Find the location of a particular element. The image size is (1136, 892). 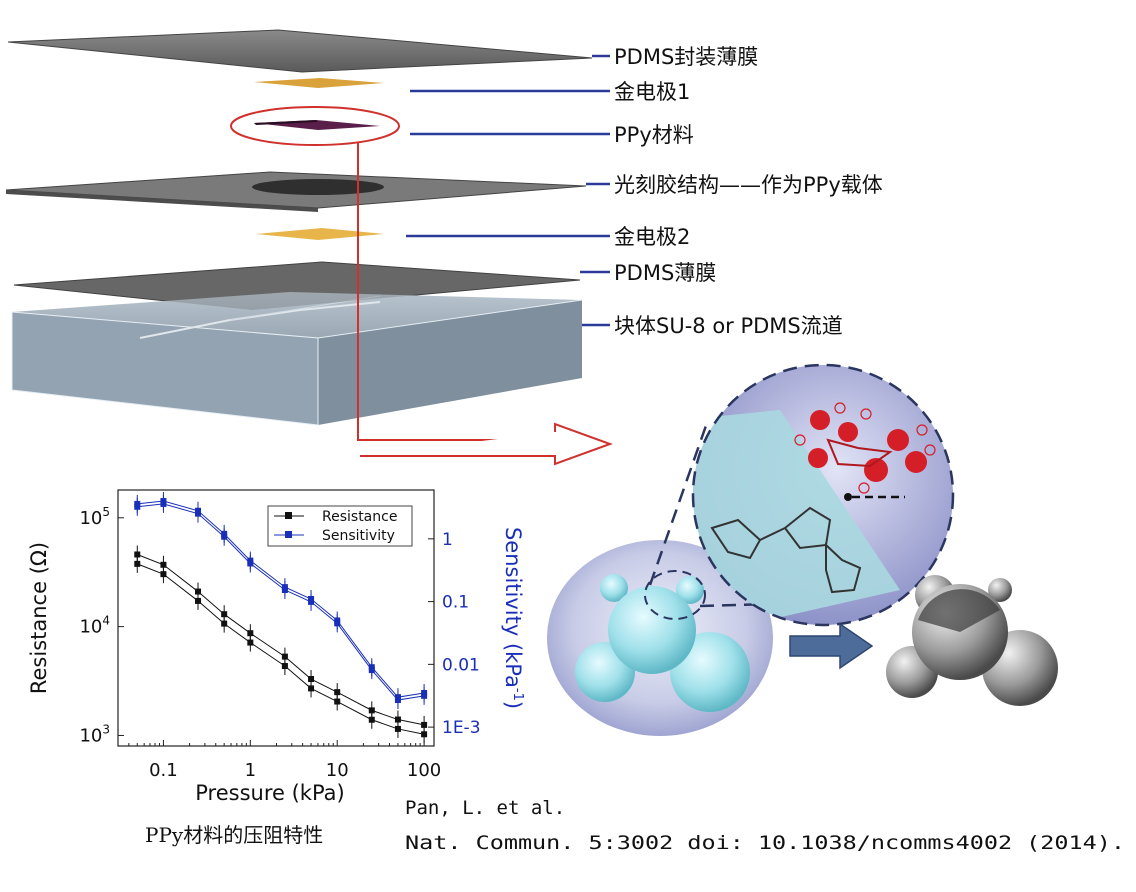

label-gold-electrode-1: 金电极1 is located at coordinates (652, 92).